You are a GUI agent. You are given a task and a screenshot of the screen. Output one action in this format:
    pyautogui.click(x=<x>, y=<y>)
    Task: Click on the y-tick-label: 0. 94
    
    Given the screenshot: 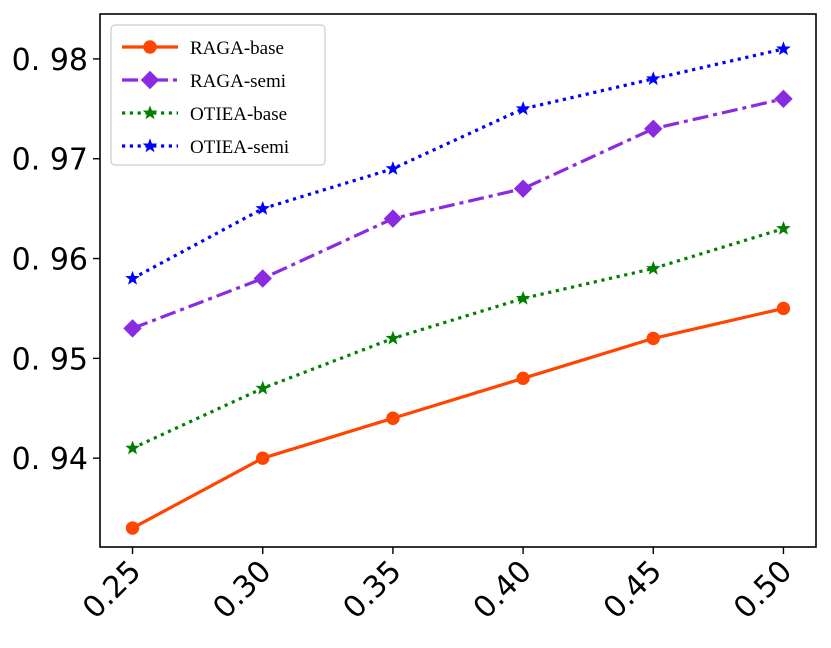 What is the action you would take?
    pyautogui.click(x=50, y=459)
    